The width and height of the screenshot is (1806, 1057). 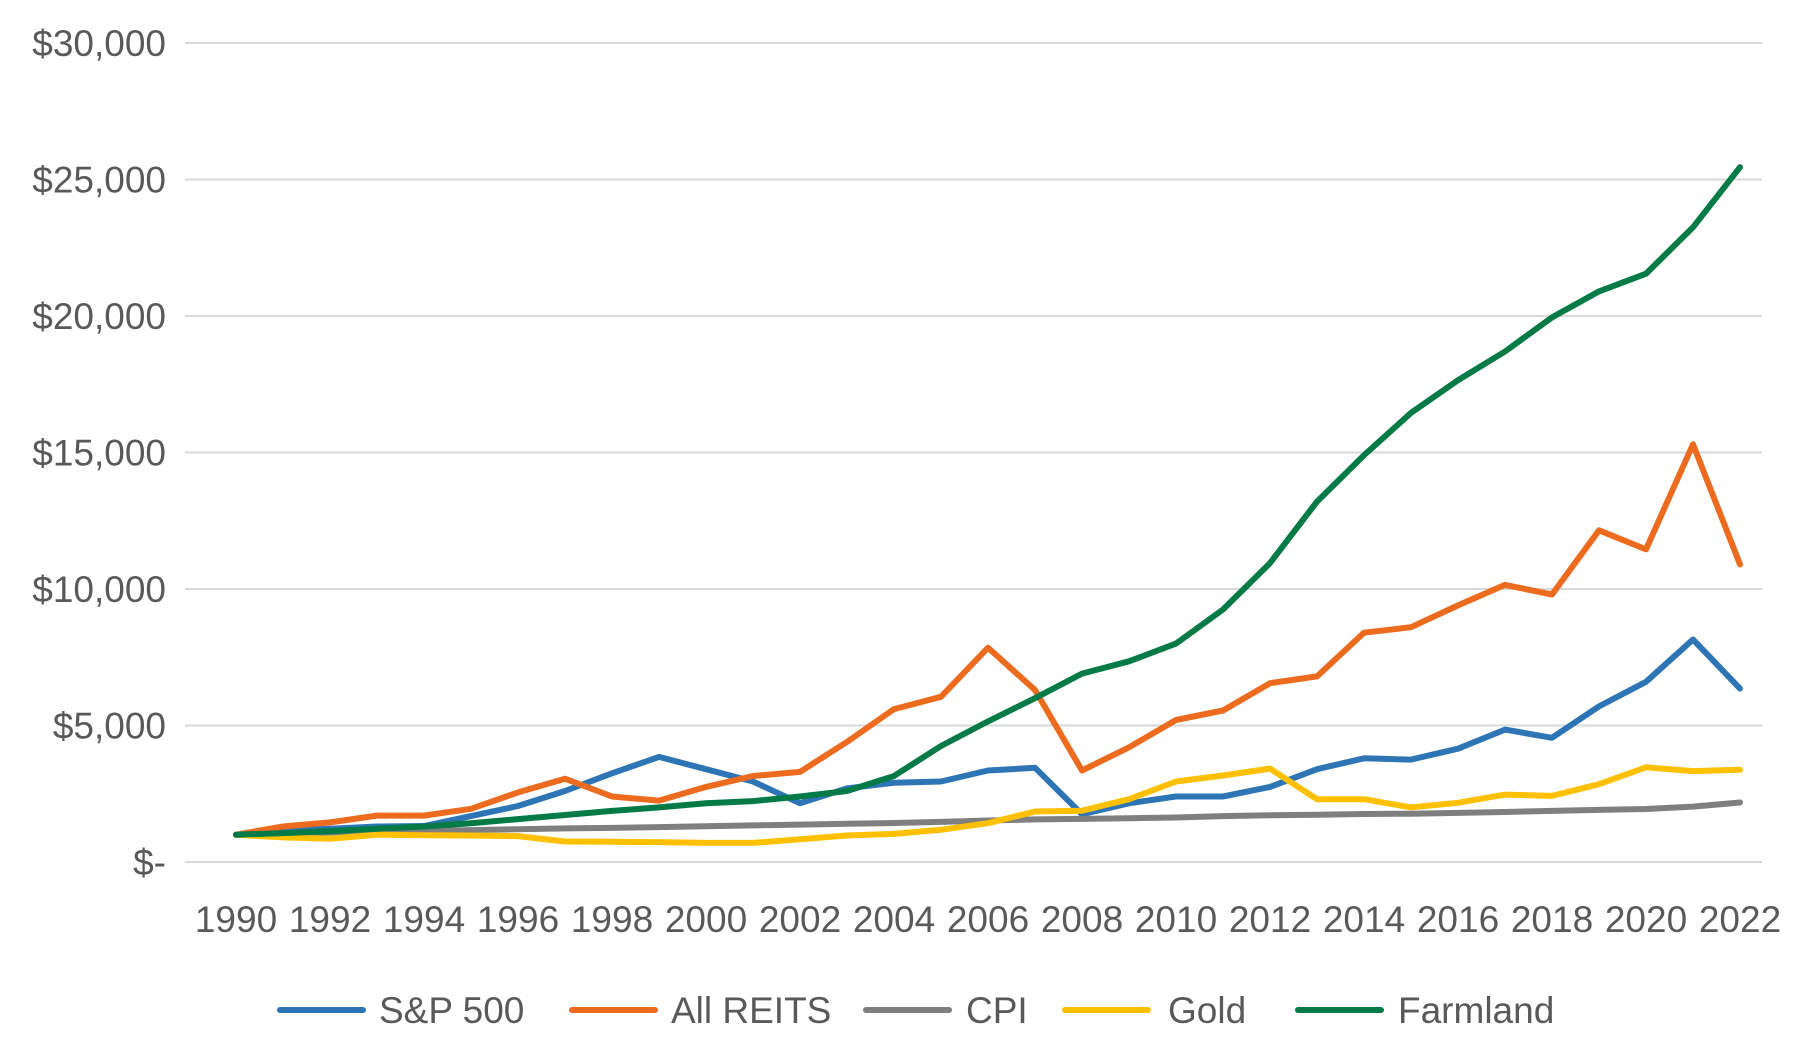 I want to click on legend-label-all-reits: All REITS, so click(x=751, y=1010).